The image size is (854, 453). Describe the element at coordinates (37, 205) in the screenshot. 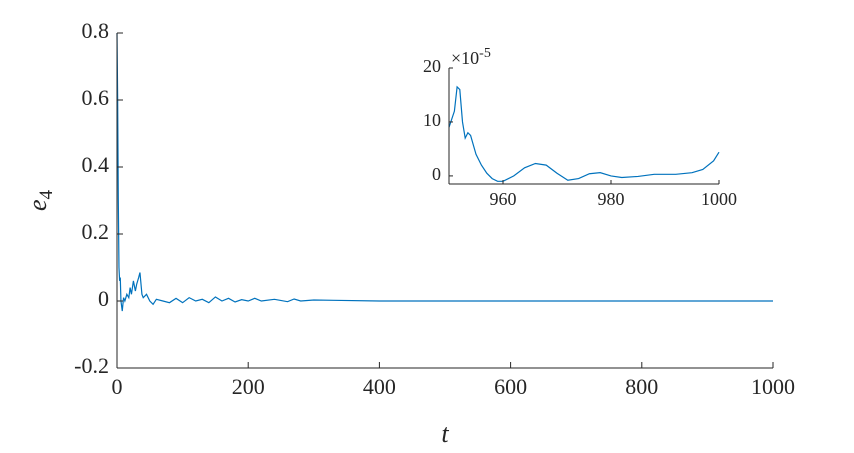

I see `y-label-base: e` at that location.